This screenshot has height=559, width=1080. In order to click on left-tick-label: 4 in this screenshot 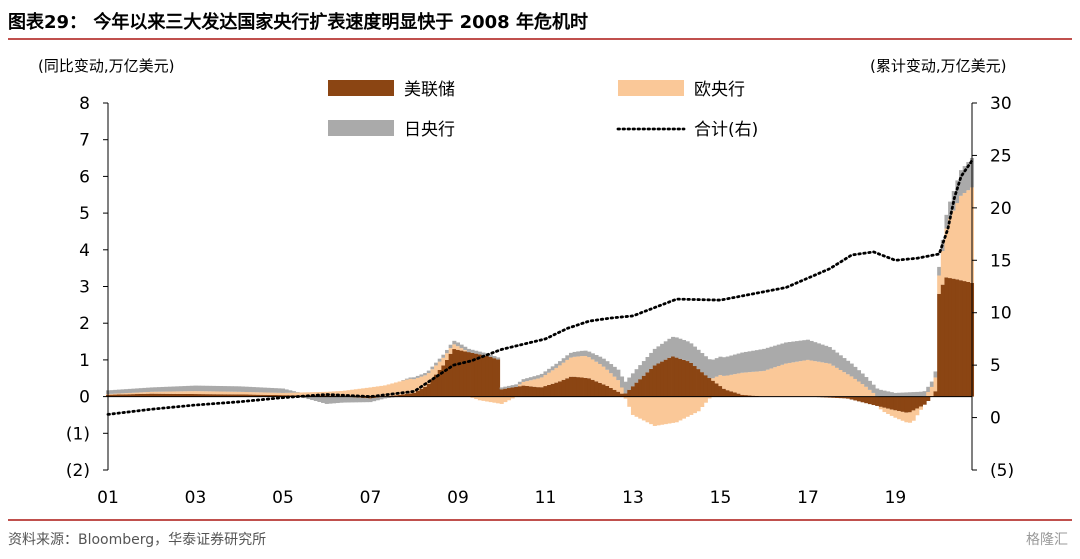, I will do `click(84, 251)`.